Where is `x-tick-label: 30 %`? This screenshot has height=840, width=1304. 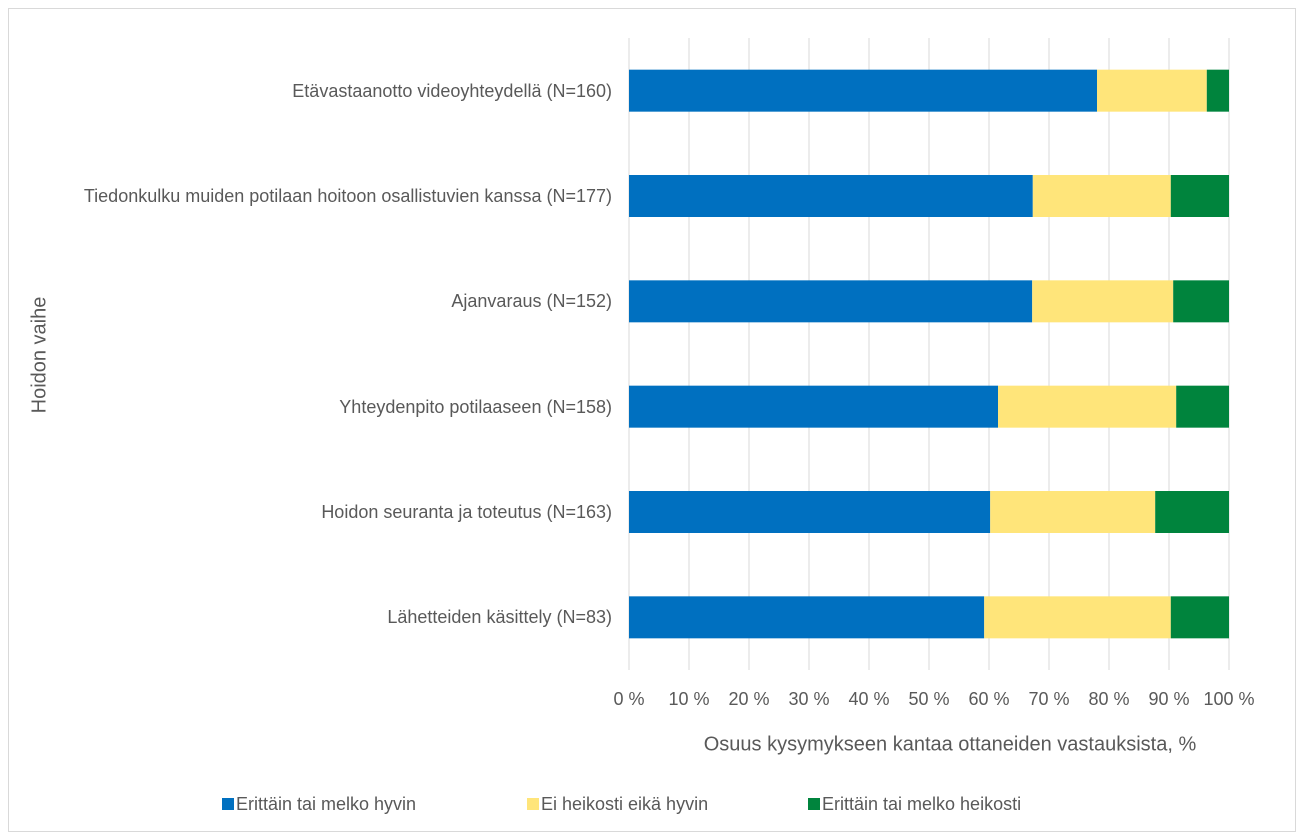 x-tick-label: 30 % is located at coordinates (808, 699).